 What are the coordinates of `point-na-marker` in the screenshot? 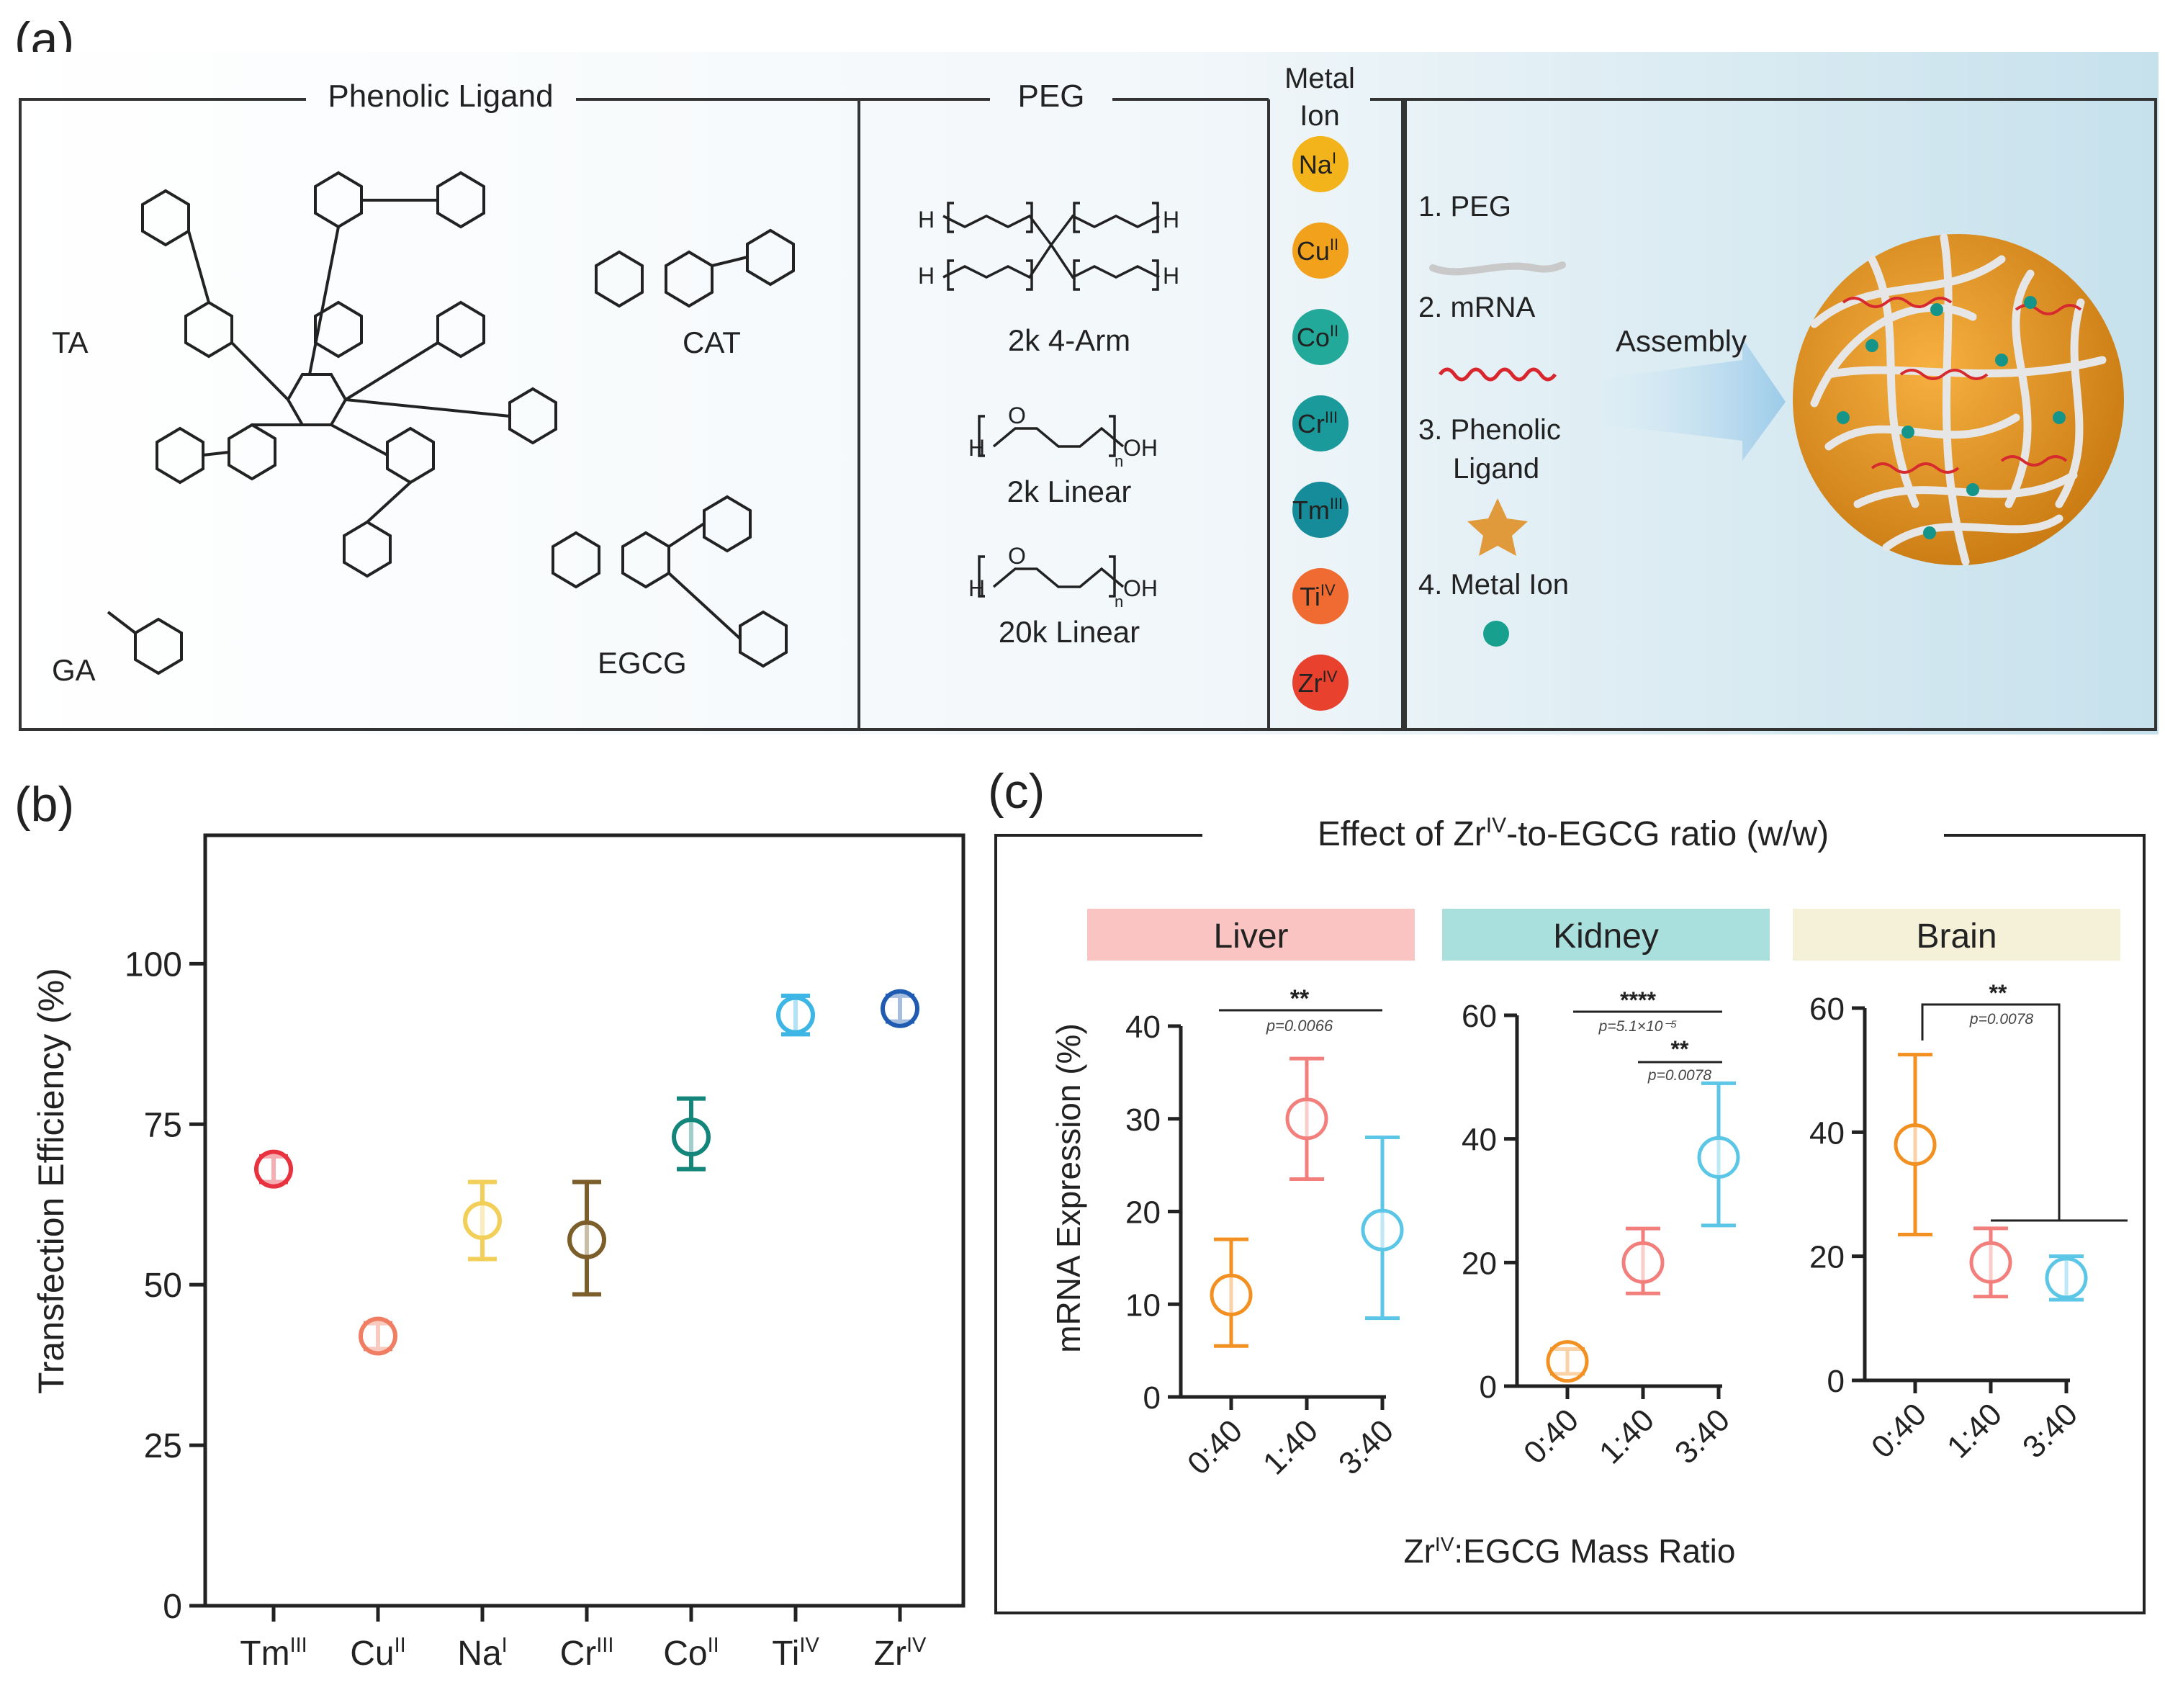 It's located at (483, 1220).